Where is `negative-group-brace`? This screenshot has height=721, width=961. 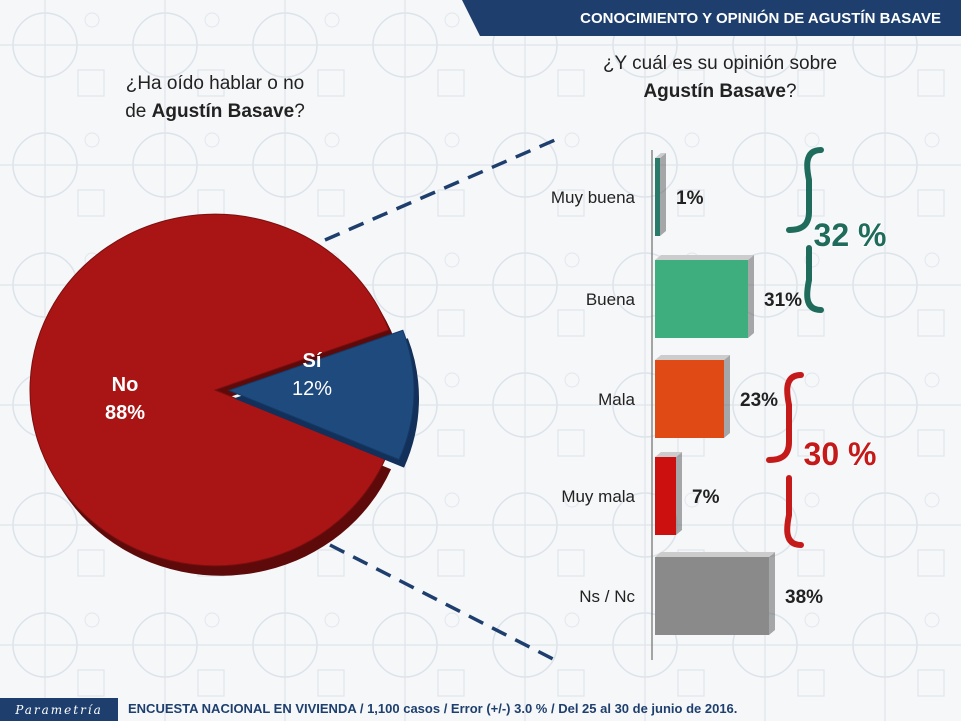
negative-group-brace is located at coordinates (785, 460).